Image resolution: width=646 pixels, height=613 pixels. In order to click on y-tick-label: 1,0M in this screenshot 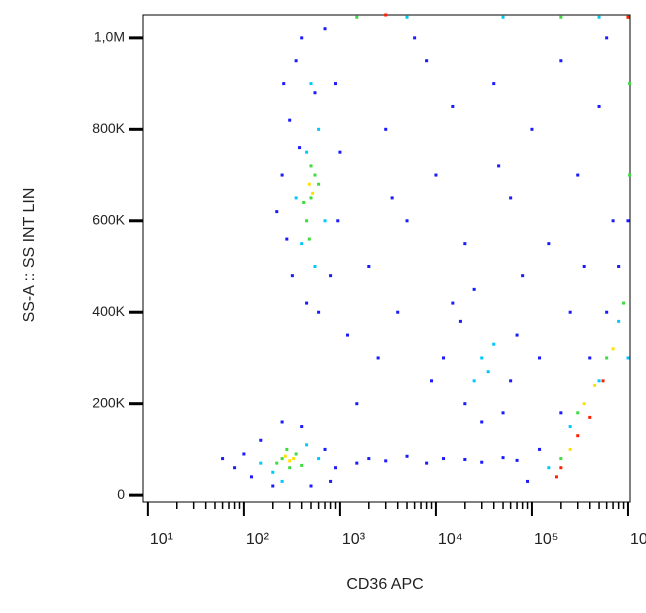, I will do `click(109, 37)`.